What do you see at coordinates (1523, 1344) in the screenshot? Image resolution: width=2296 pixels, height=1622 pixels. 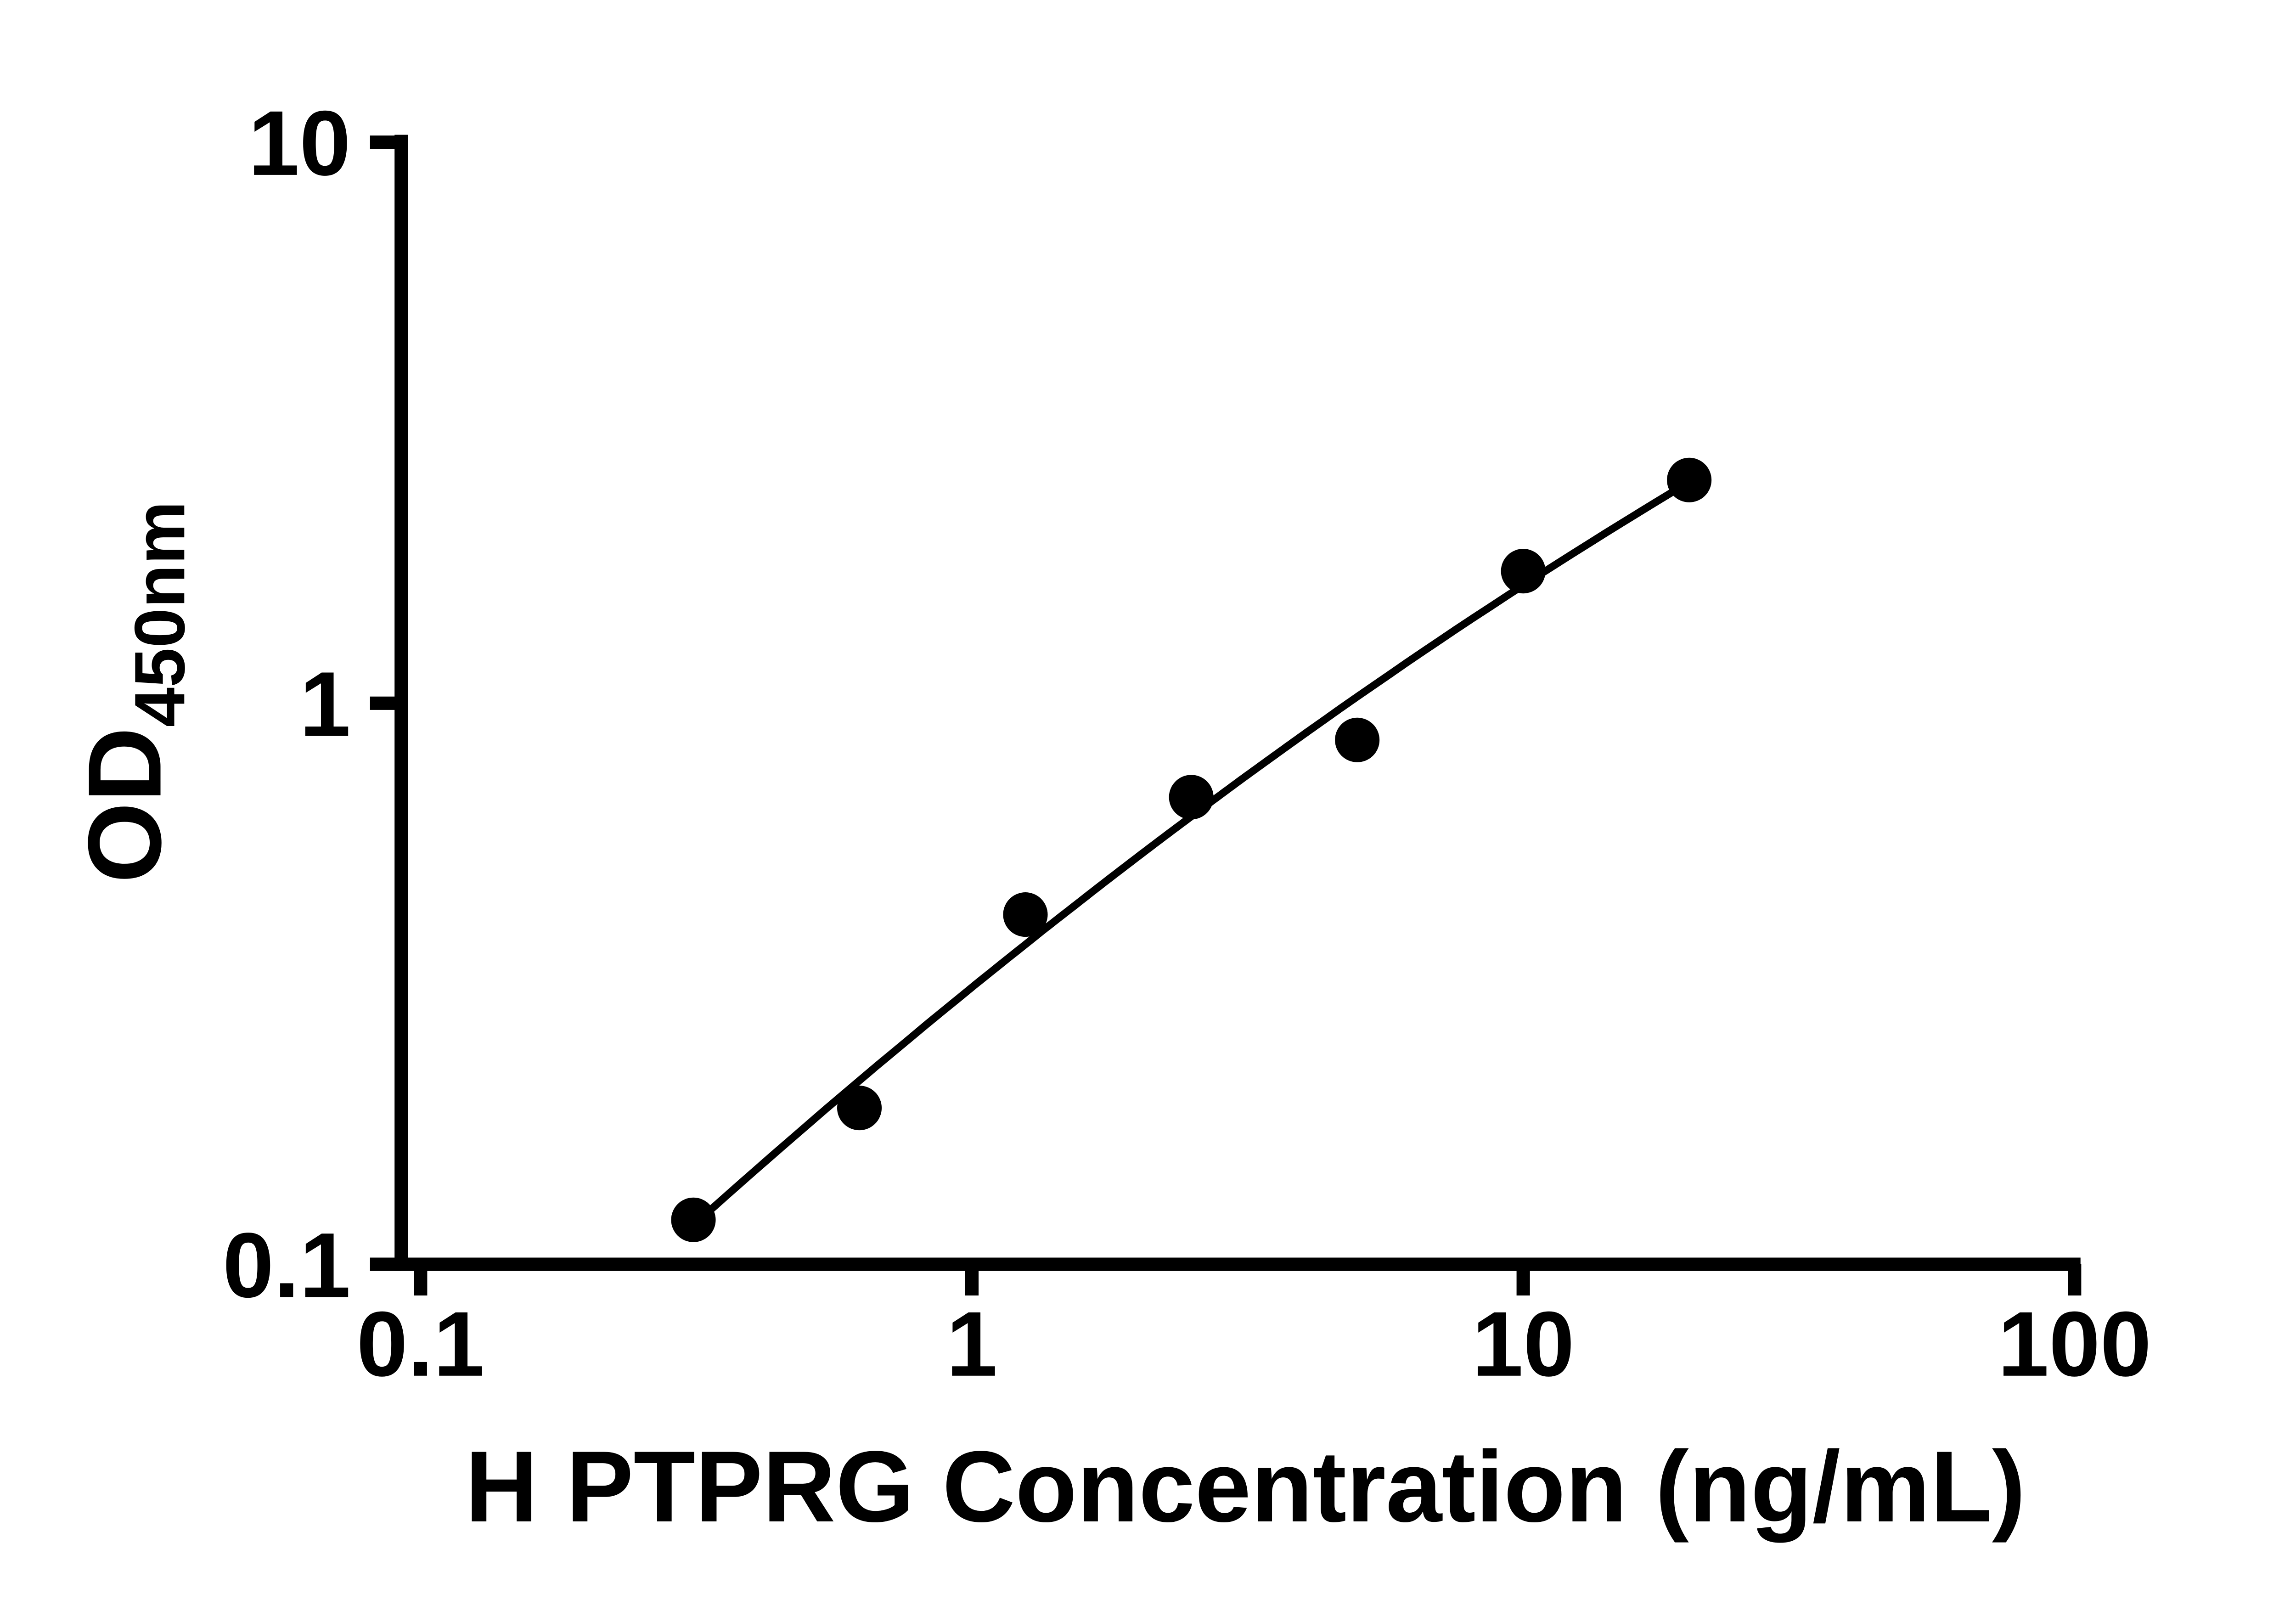 I see `x-tick-label: 10` at bounding box center [1523, 1344].